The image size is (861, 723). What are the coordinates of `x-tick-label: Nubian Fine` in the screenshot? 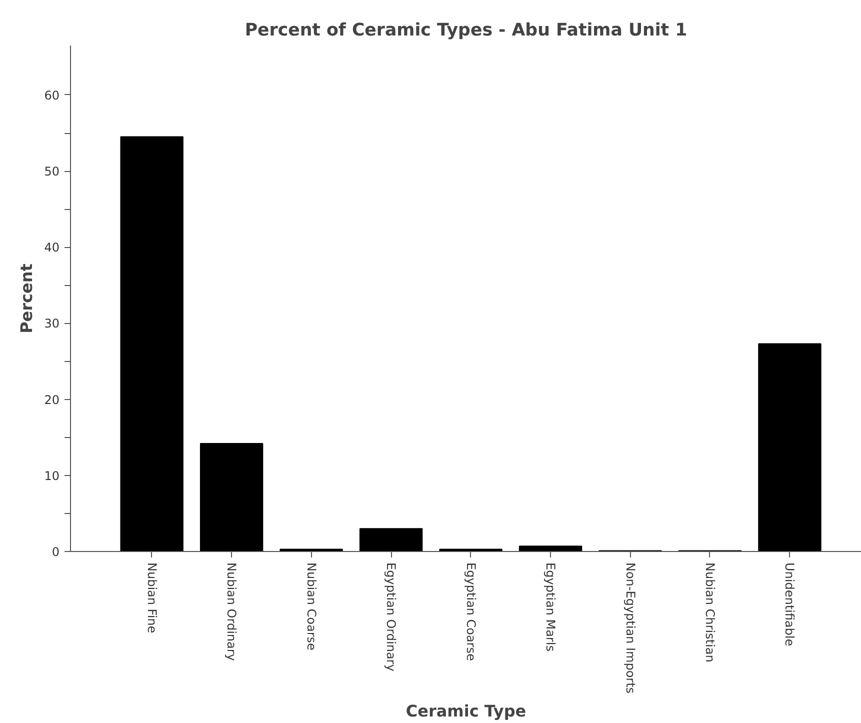 It's located at (151, 598).